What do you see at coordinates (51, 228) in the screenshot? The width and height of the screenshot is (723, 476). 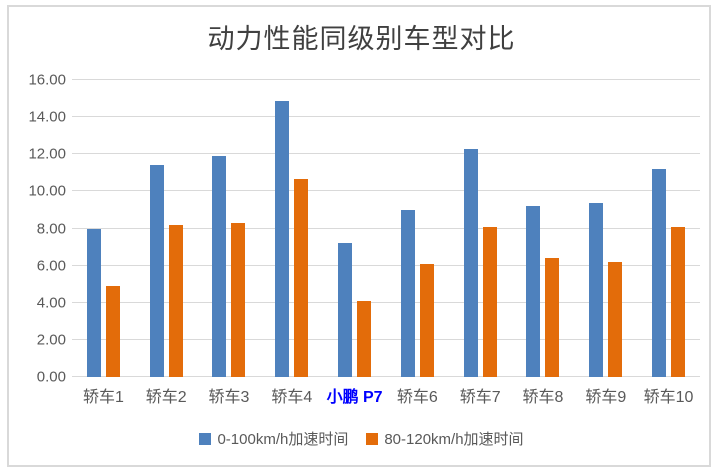 I see `y-axis-tick-label: 8.00` at bounding box center [51, 228].